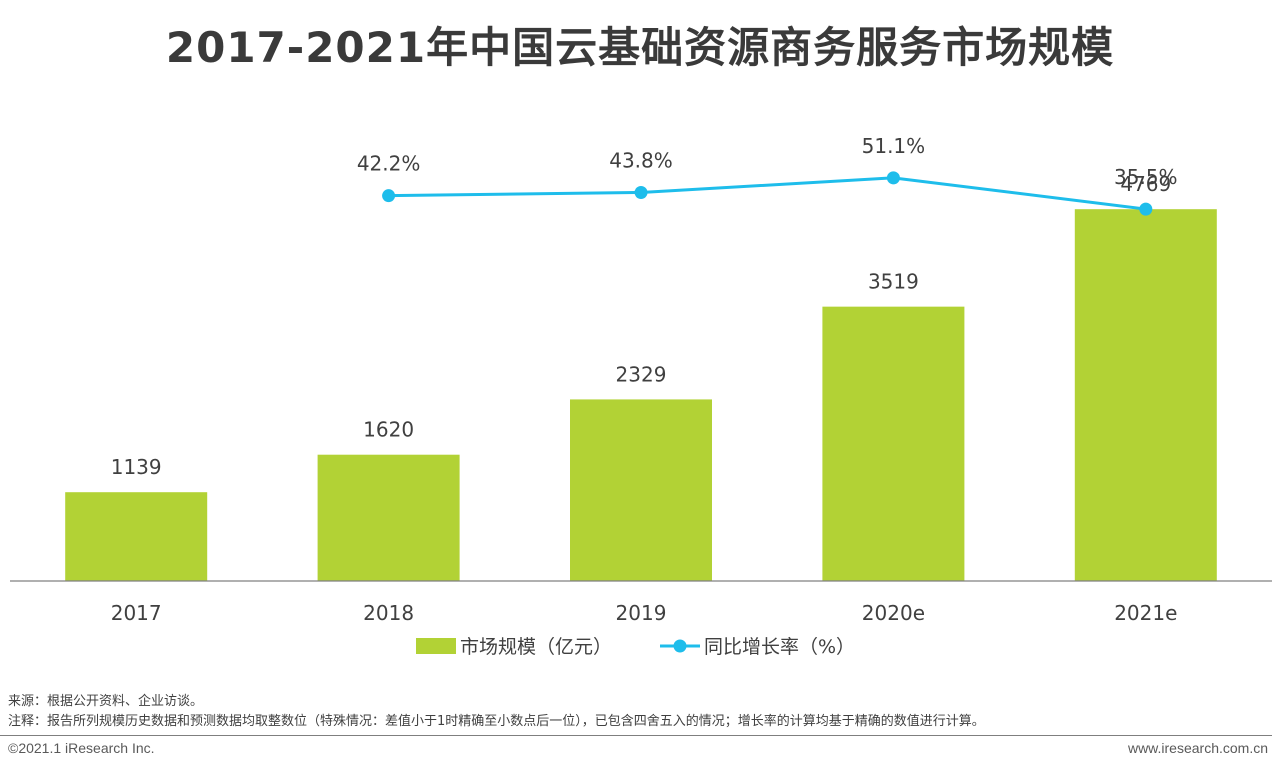 The image size is (1280, 775). Describe the element at coordinates (1145, 395) in the screenshot. I see `bar-2021e` at that location.